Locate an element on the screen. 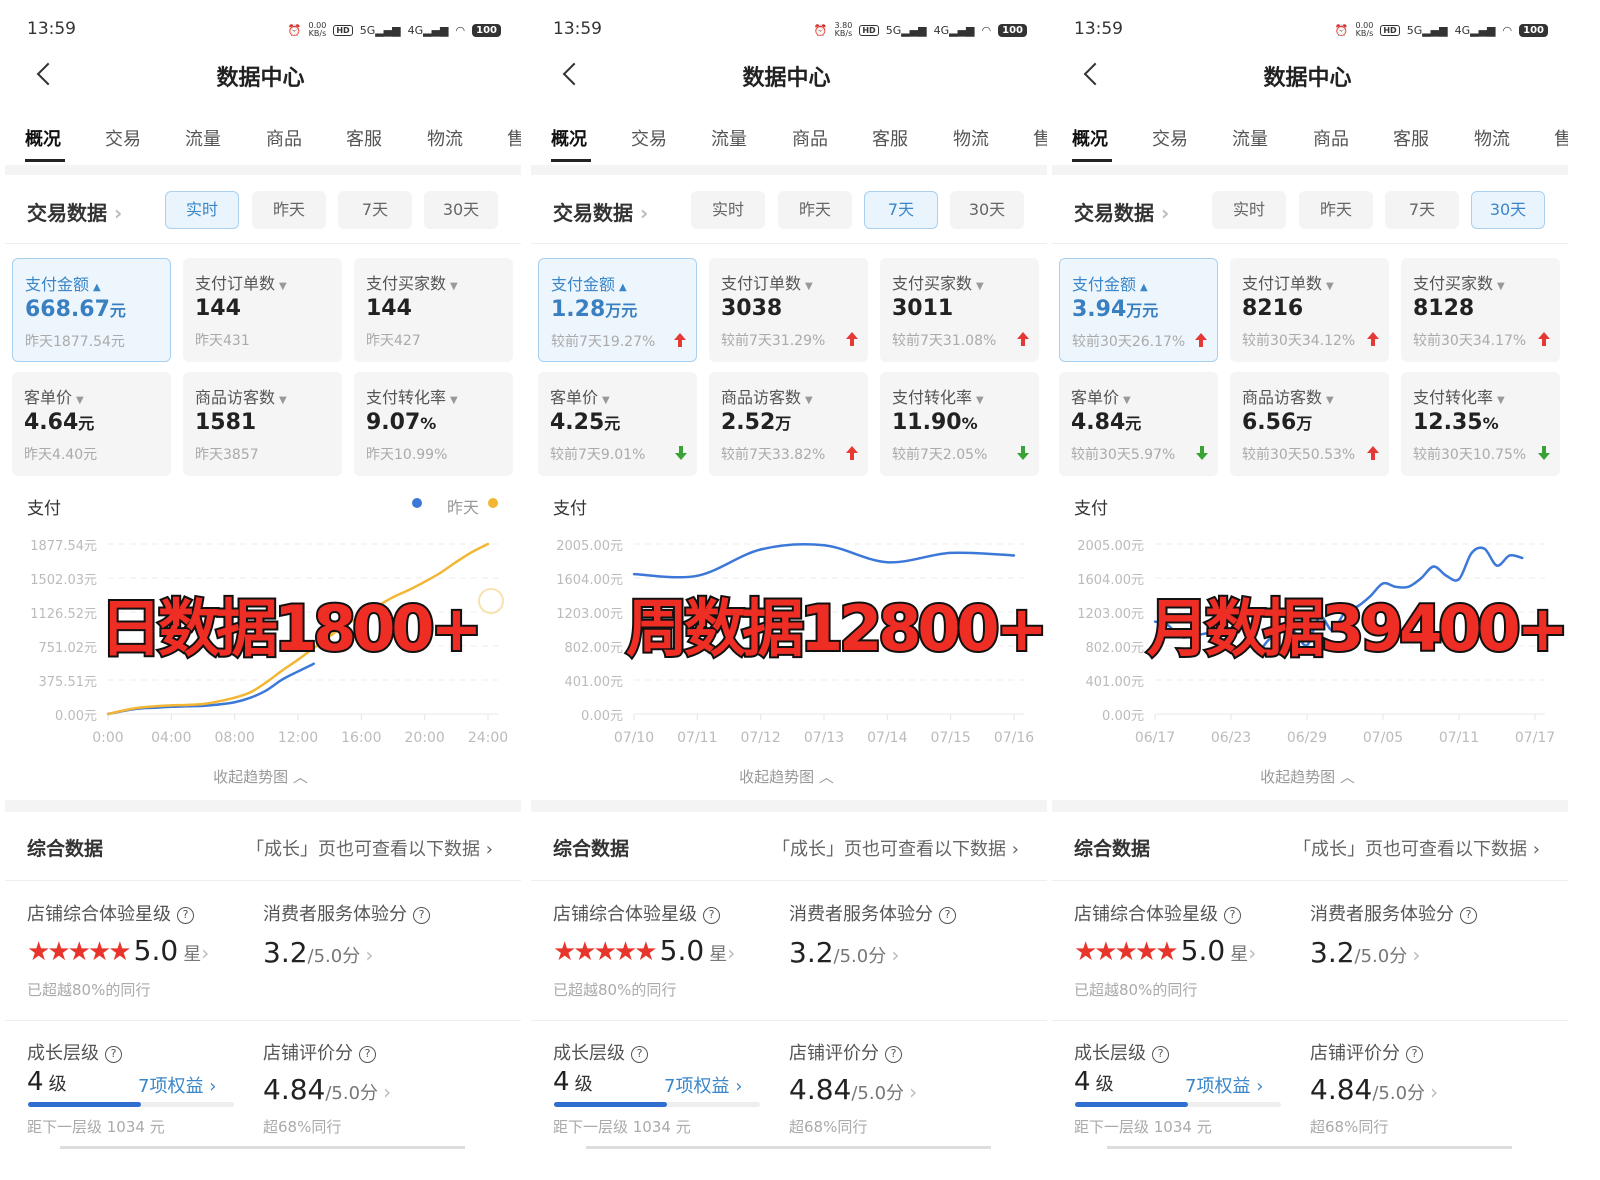 This screenshot has width=1600, height=1180. metric-card: 商品访客数 ▼ 2.52万 较前7天33.82% is located at coordinates (788, 424).